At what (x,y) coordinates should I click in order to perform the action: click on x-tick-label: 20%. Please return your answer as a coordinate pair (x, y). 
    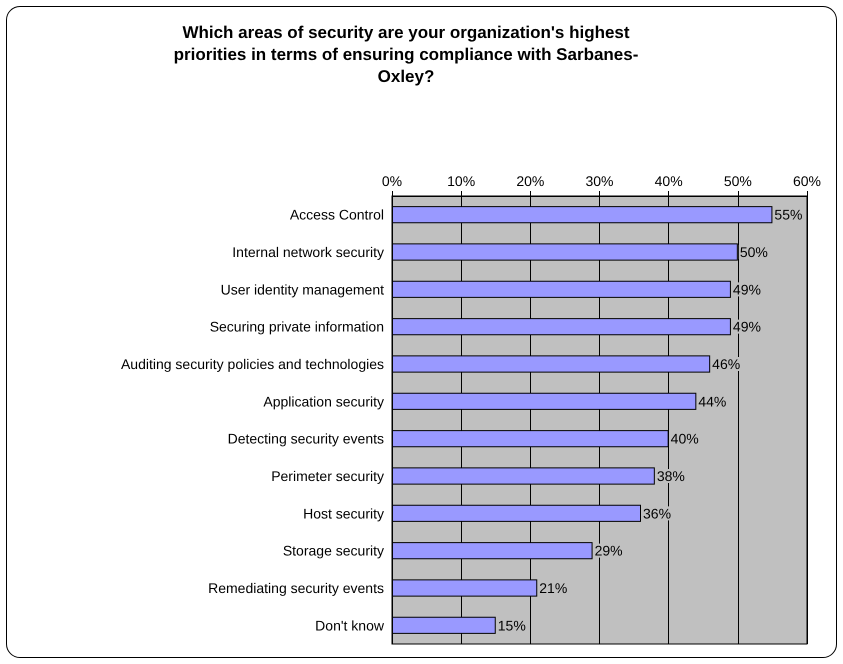
    Looking at the image, I should click on (530, 181).